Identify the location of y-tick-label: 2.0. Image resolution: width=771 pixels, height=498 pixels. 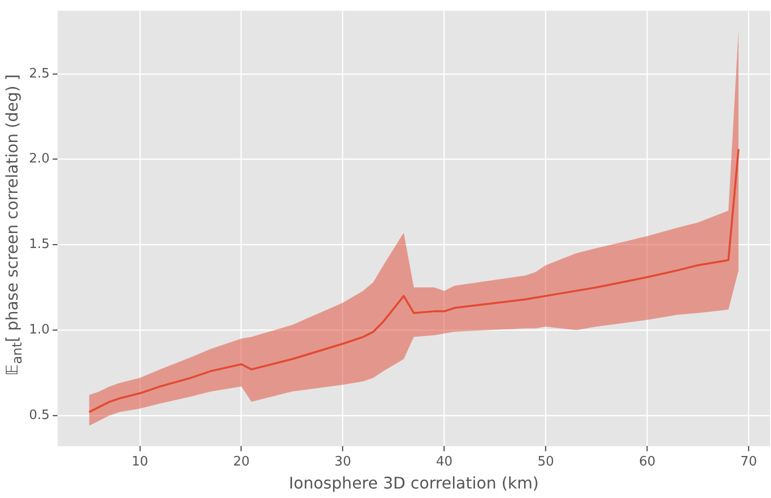
(39, 159).